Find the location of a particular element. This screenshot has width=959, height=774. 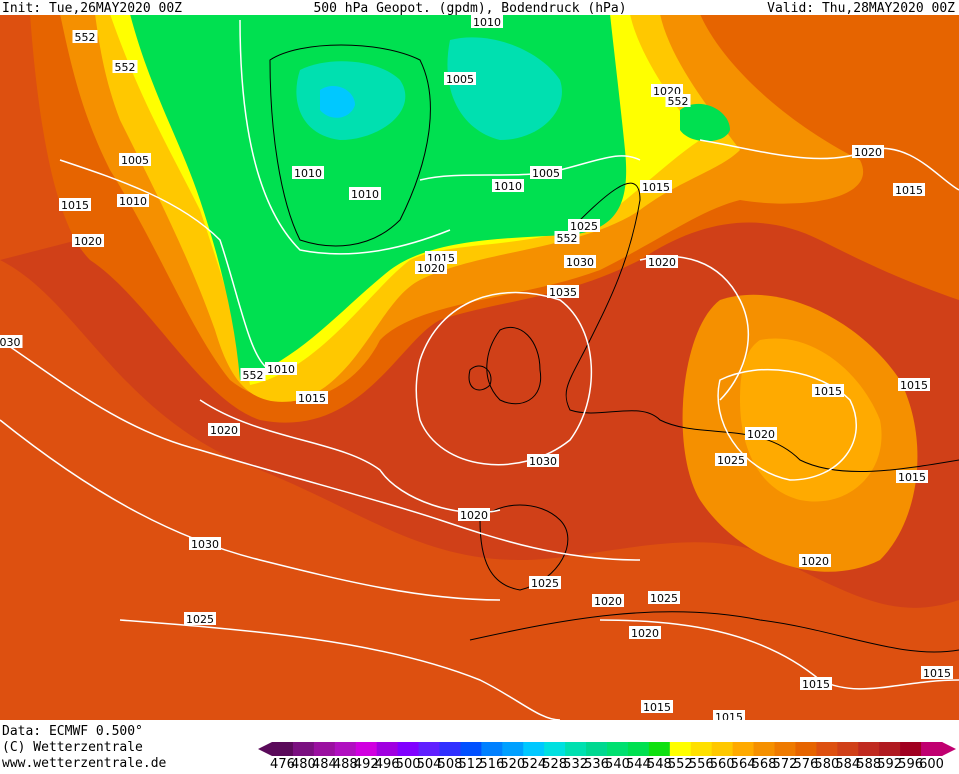

colorbar-label: 520 is located at coordinates (512, 763).